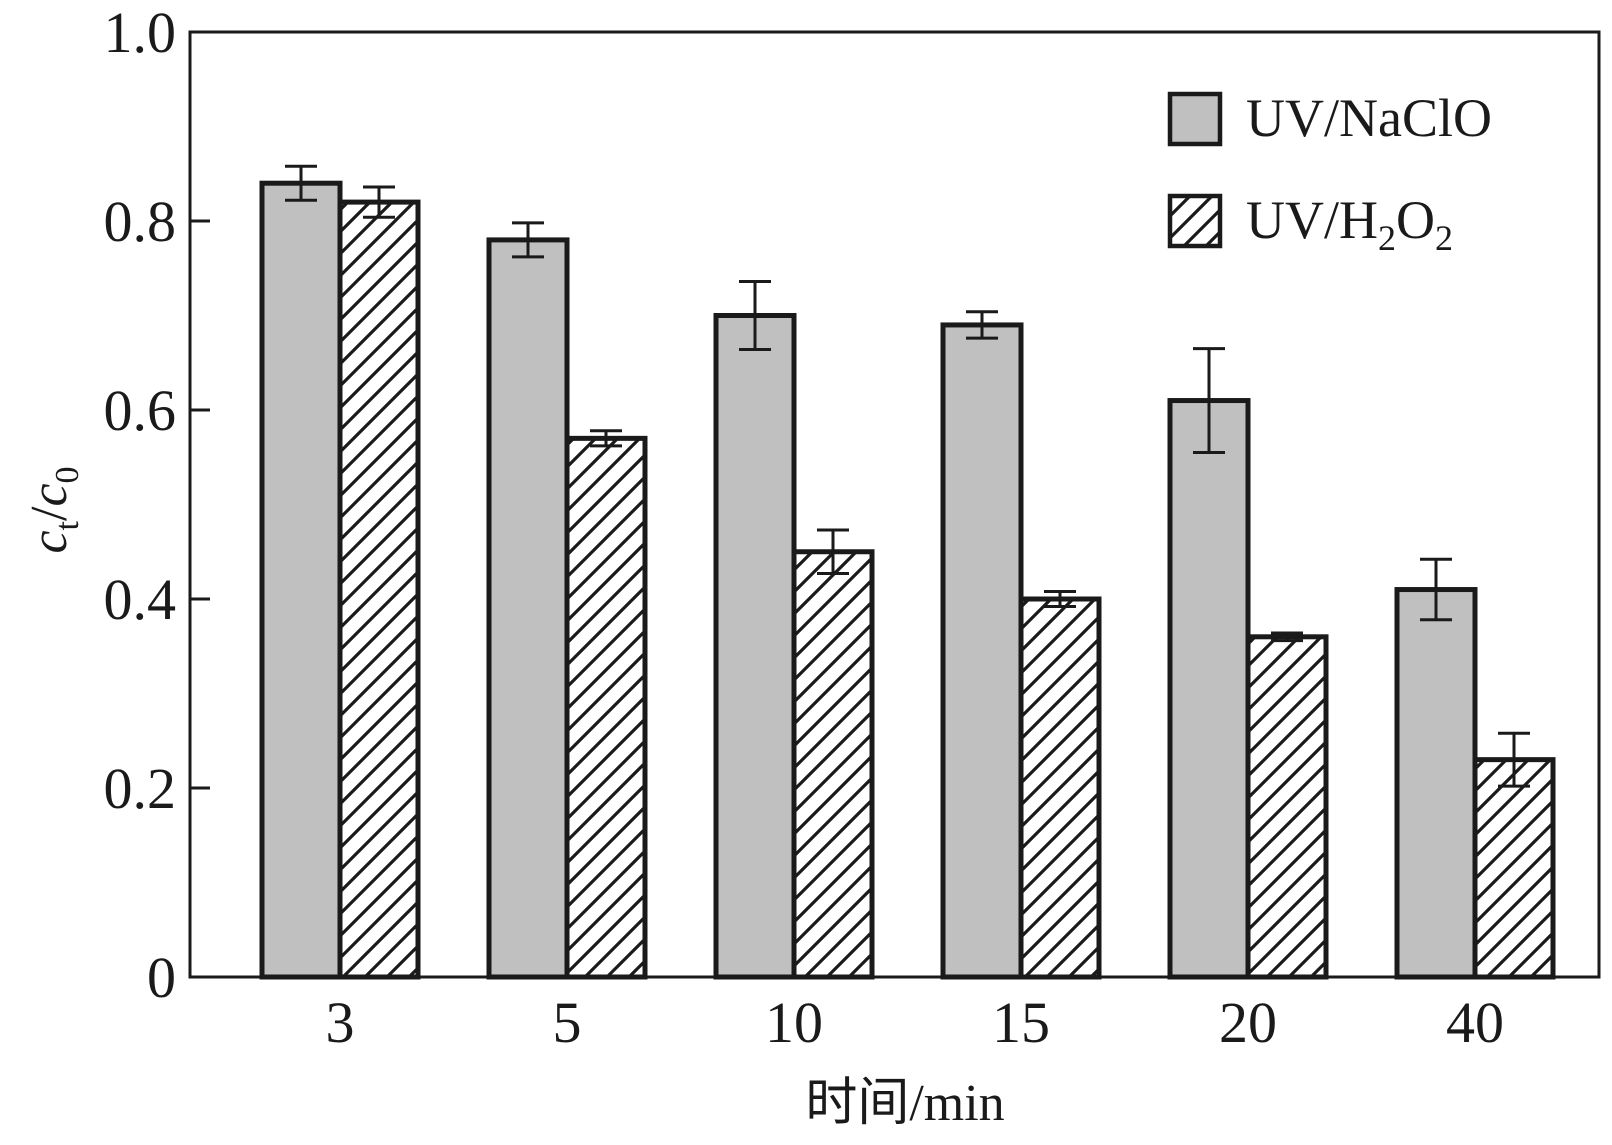 The height and width of the screenshot is (1145, 1612). Describe the element at coordinates (1248, 1022) in the screenshot. I see `x-tick-label: 20` at that location.